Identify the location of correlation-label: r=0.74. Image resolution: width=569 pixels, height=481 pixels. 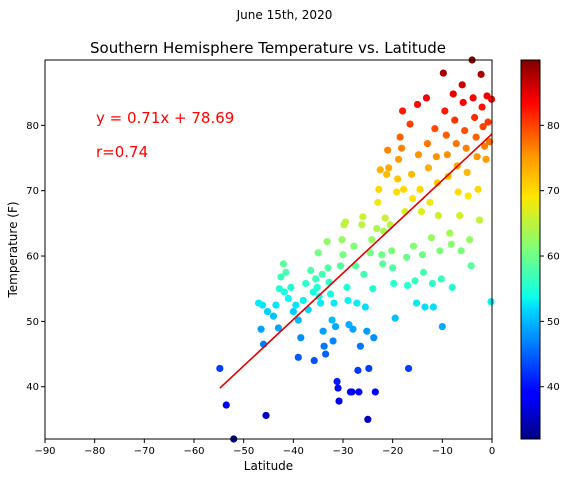
(122, 152).